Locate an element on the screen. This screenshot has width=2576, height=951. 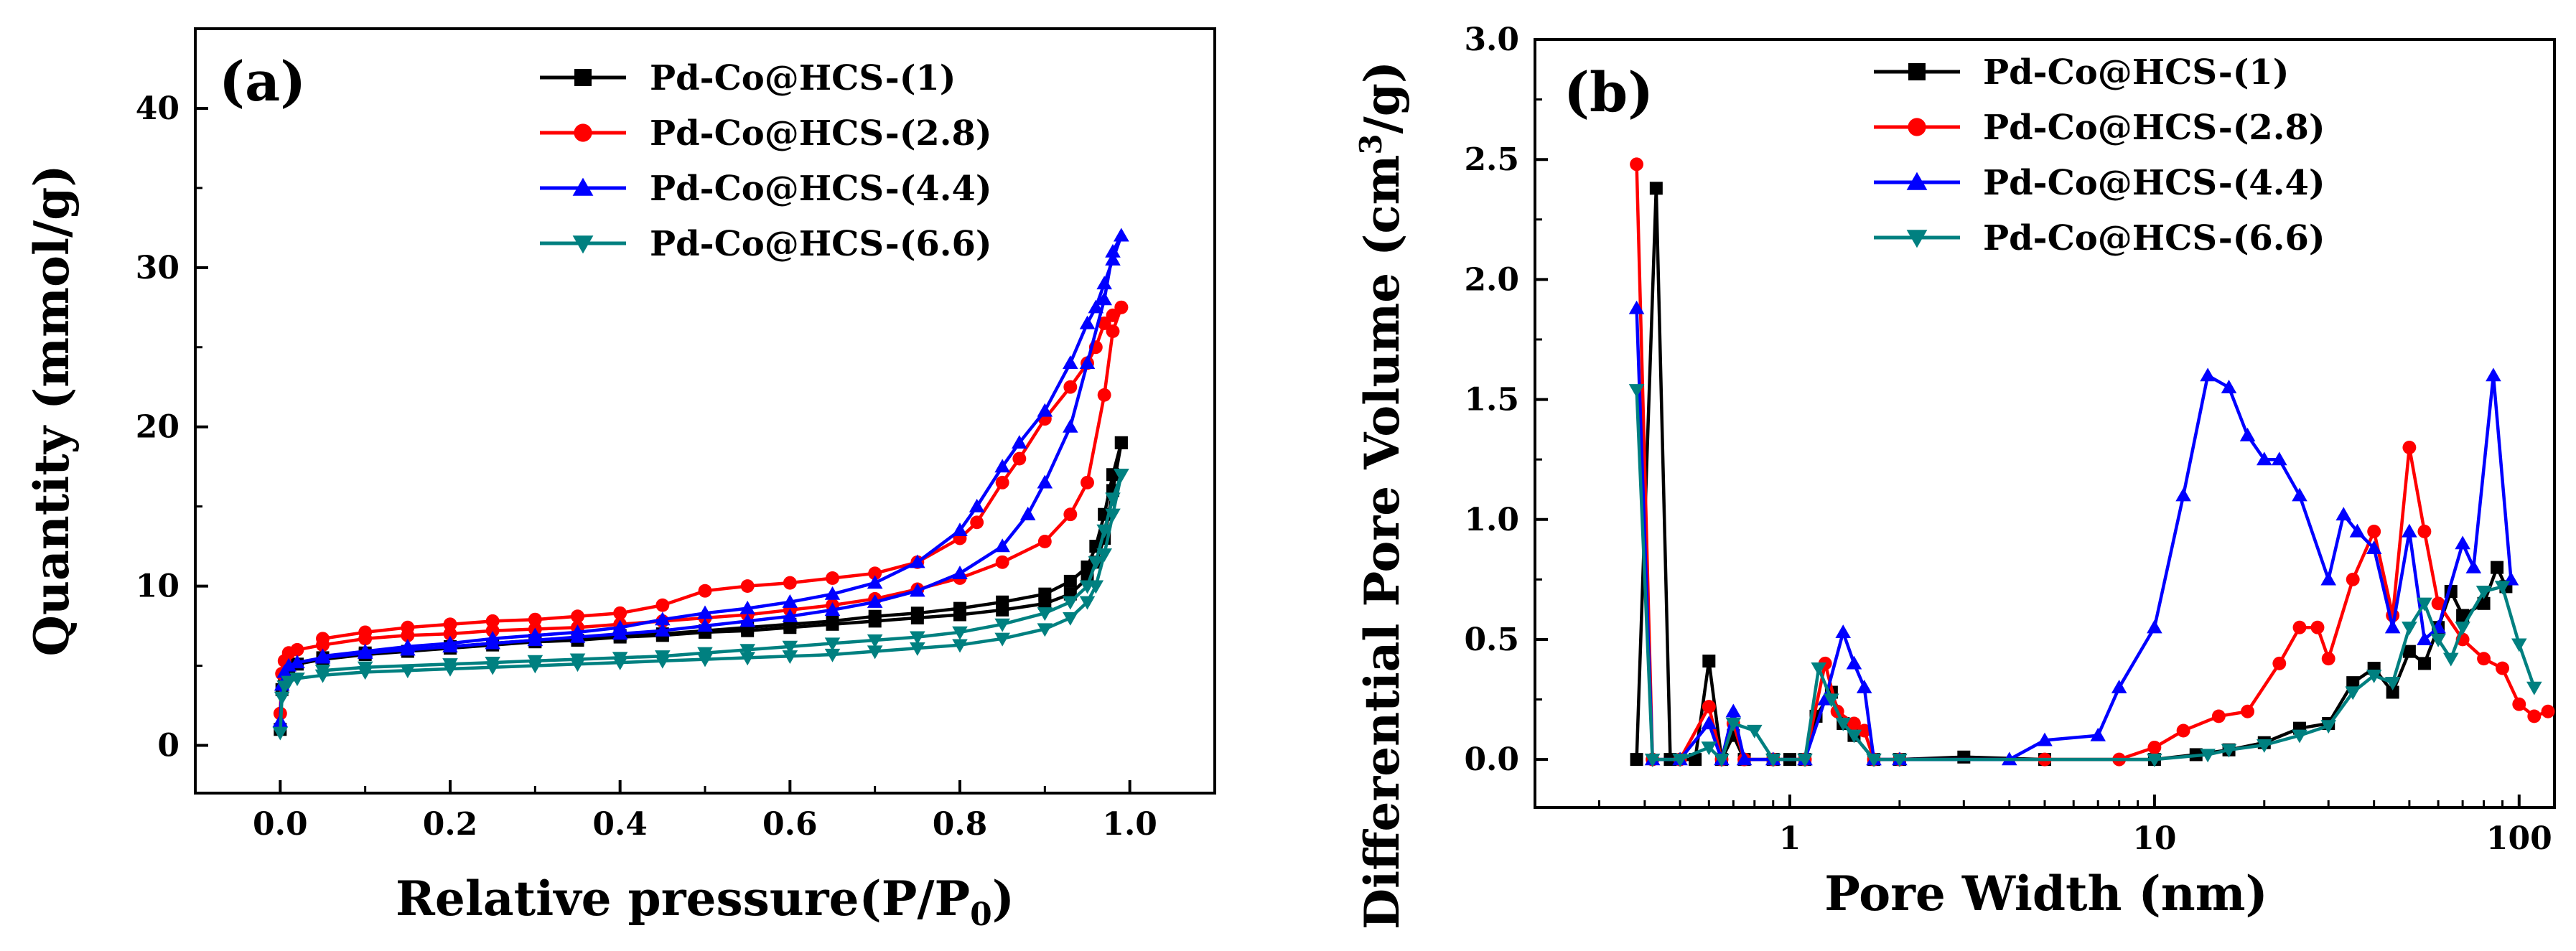
panel-a-x-tick-label: 0.0 is located at coordinates (280, 824).